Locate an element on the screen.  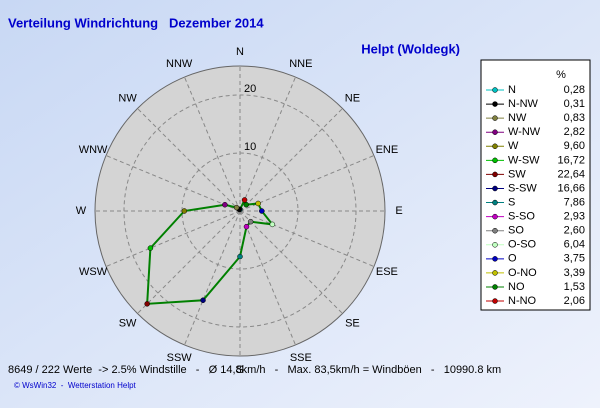
legend-label: SW is located at coordinates (517, 174).